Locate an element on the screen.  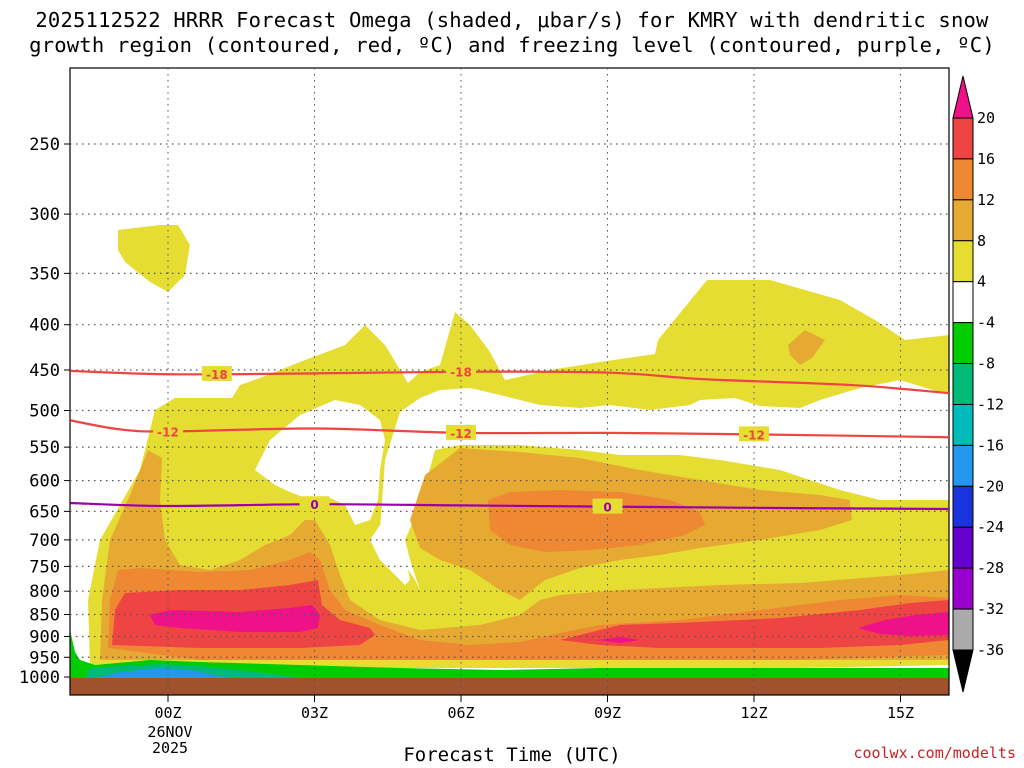
x-axis-label: Forecast Time (UTC) is located at coordinates (512, 755).